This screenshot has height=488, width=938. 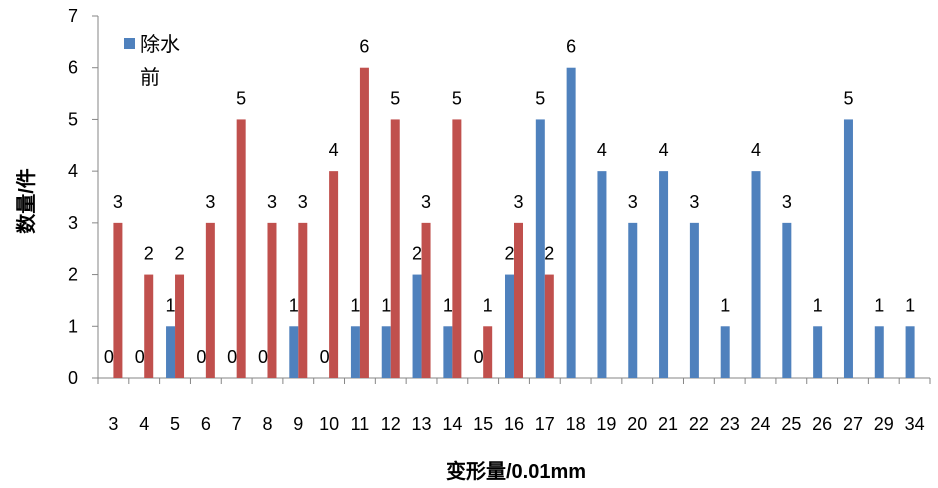 What do you see at coordinates (452, 424) in the screenshot?
I see `x-tick-label: 14` at bounding box center [452, 424].